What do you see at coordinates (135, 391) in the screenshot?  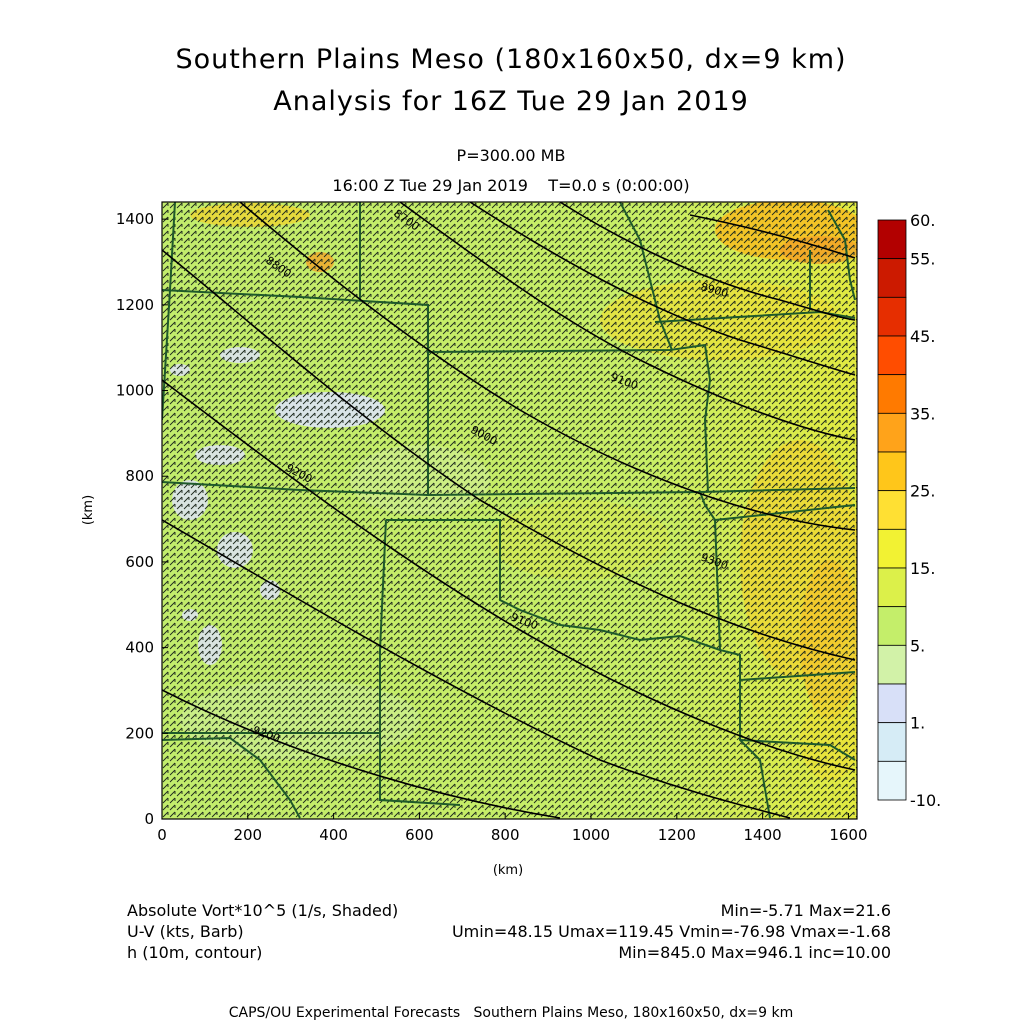 I see `y-tick-label: 1000` at bounding box center [135, 391].